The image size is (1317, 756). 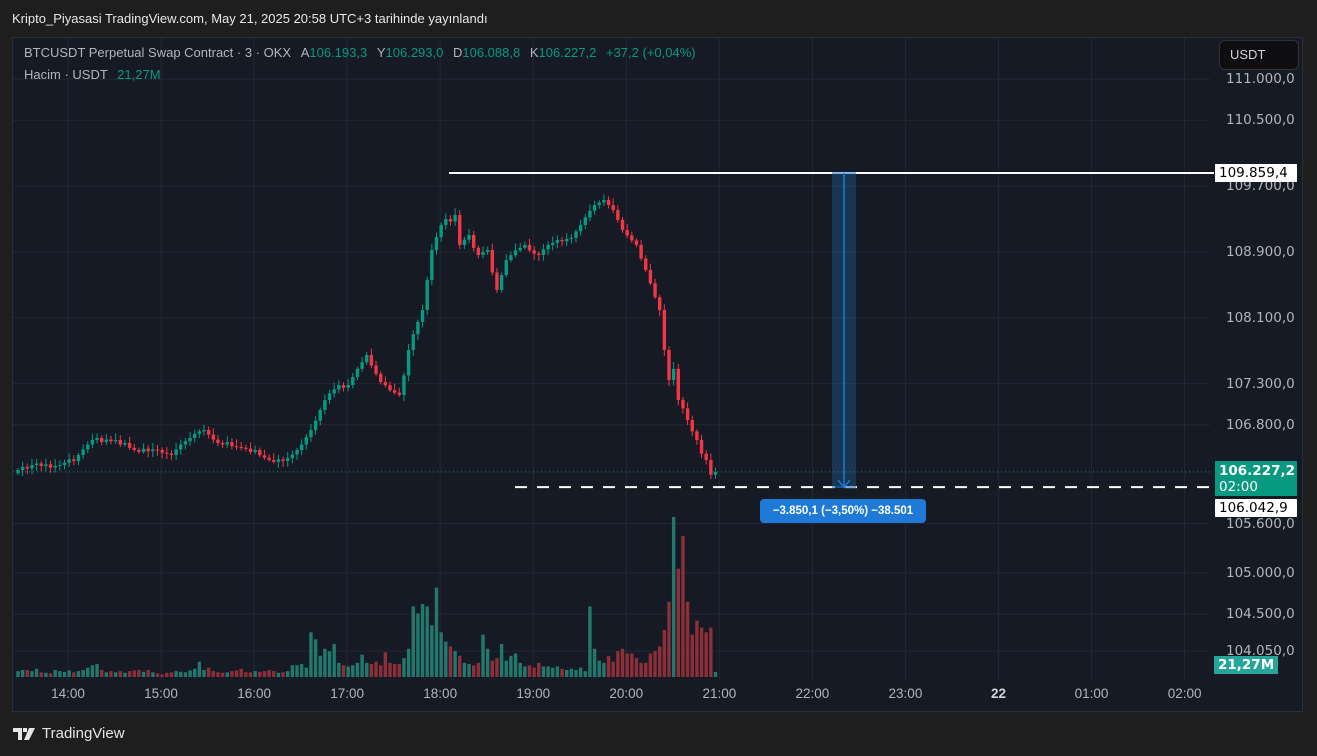 What do you see at coordinates (998, 693) in the screenshot?
I see `time-axis-label: 22` at bounding box center [998, 693].